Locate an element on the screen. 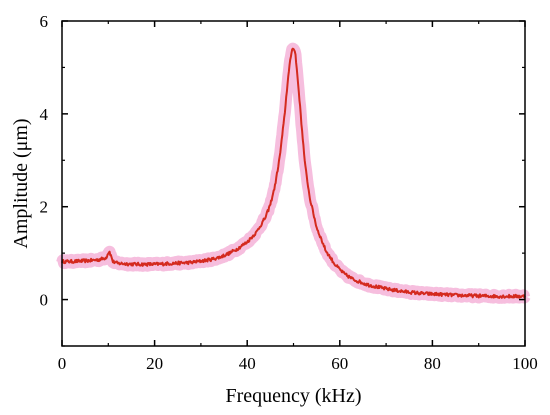 Image resolution: width=550 pixels, height=415 pixels. x-tick-label: 100 is located at coordinates (525, 363).